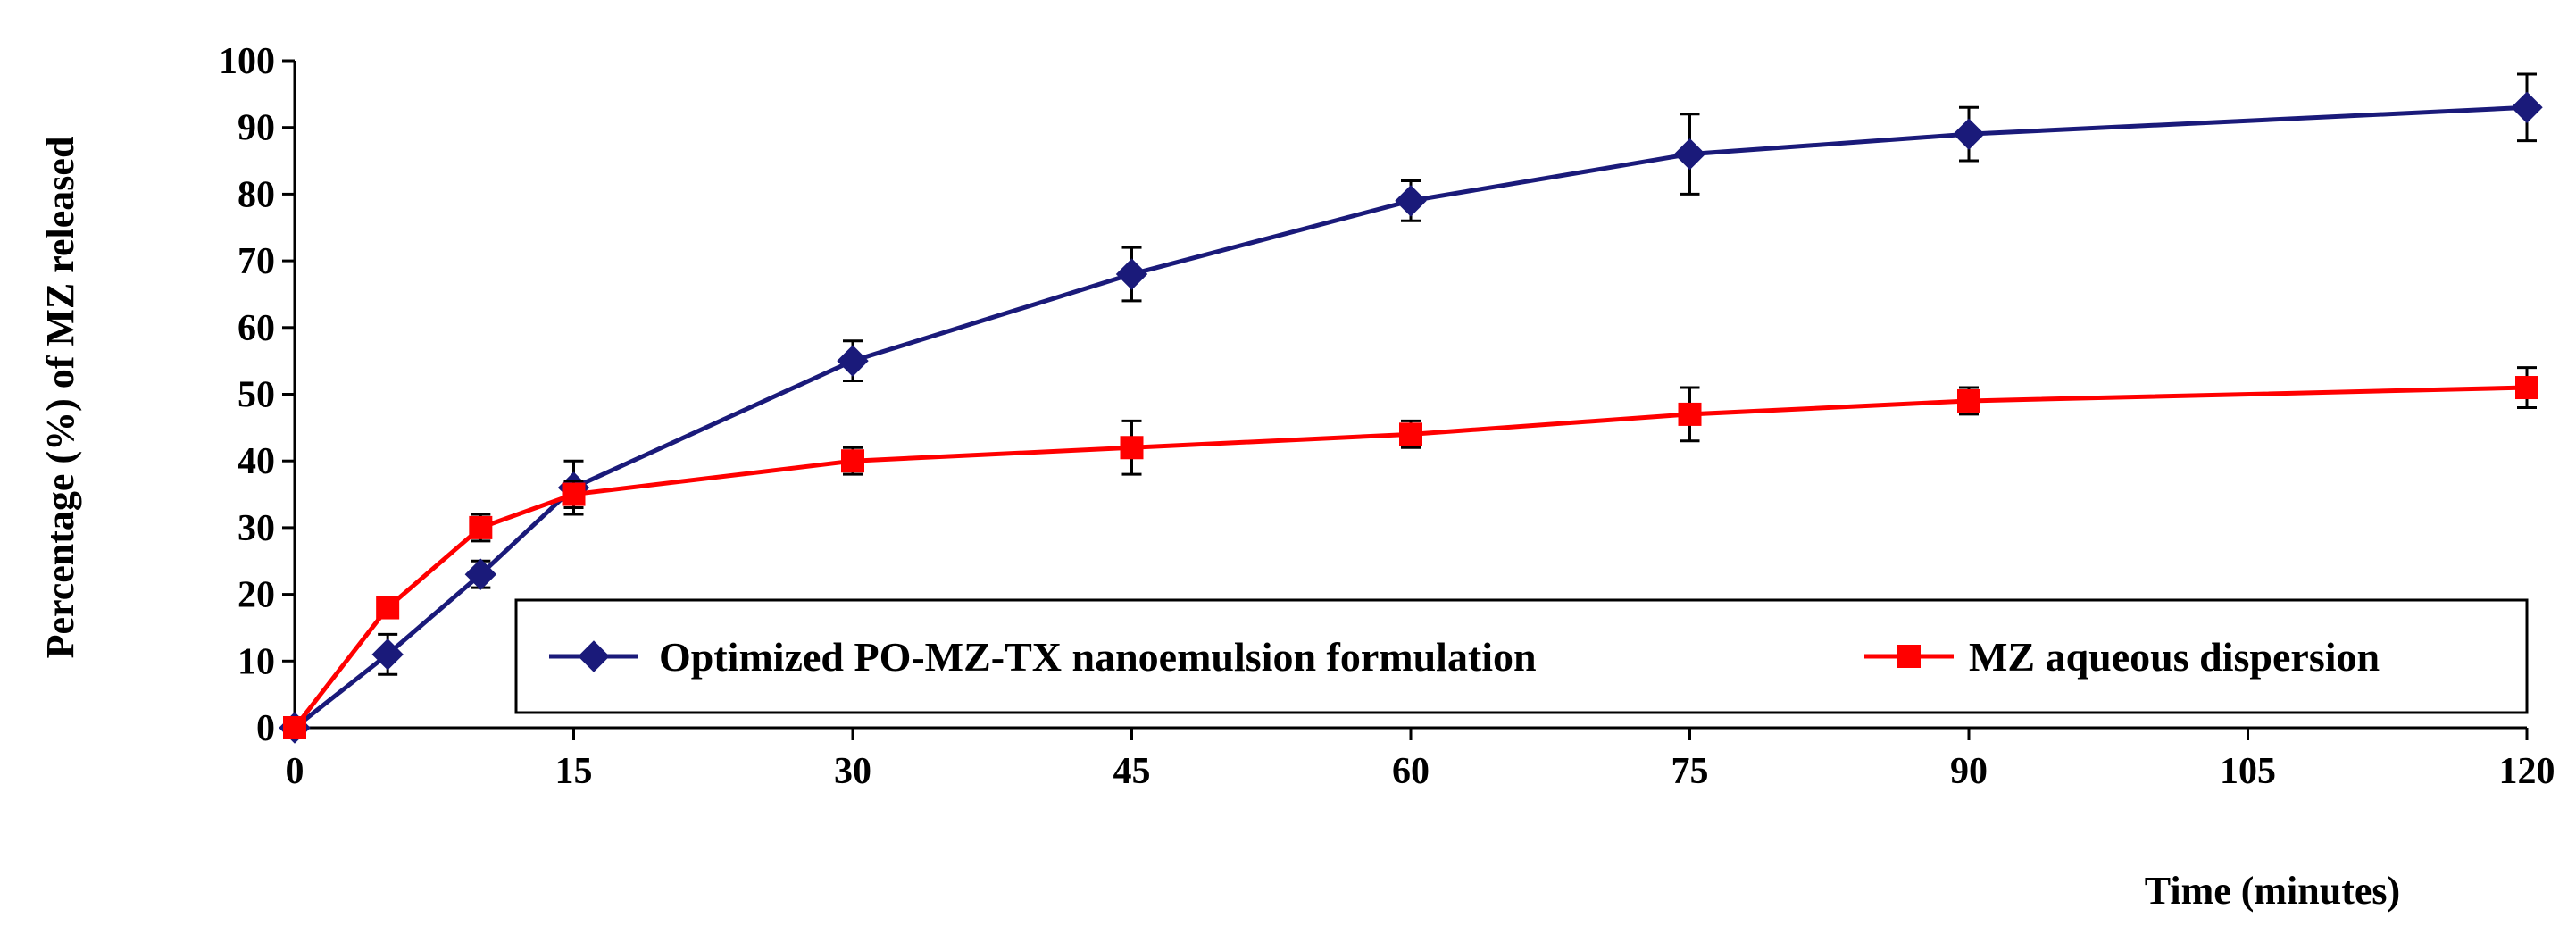  What do you see at coordinates (1969, 771) in the screenshot?
I see `x-tick-label: 90` at bounding box center [1969, 771].